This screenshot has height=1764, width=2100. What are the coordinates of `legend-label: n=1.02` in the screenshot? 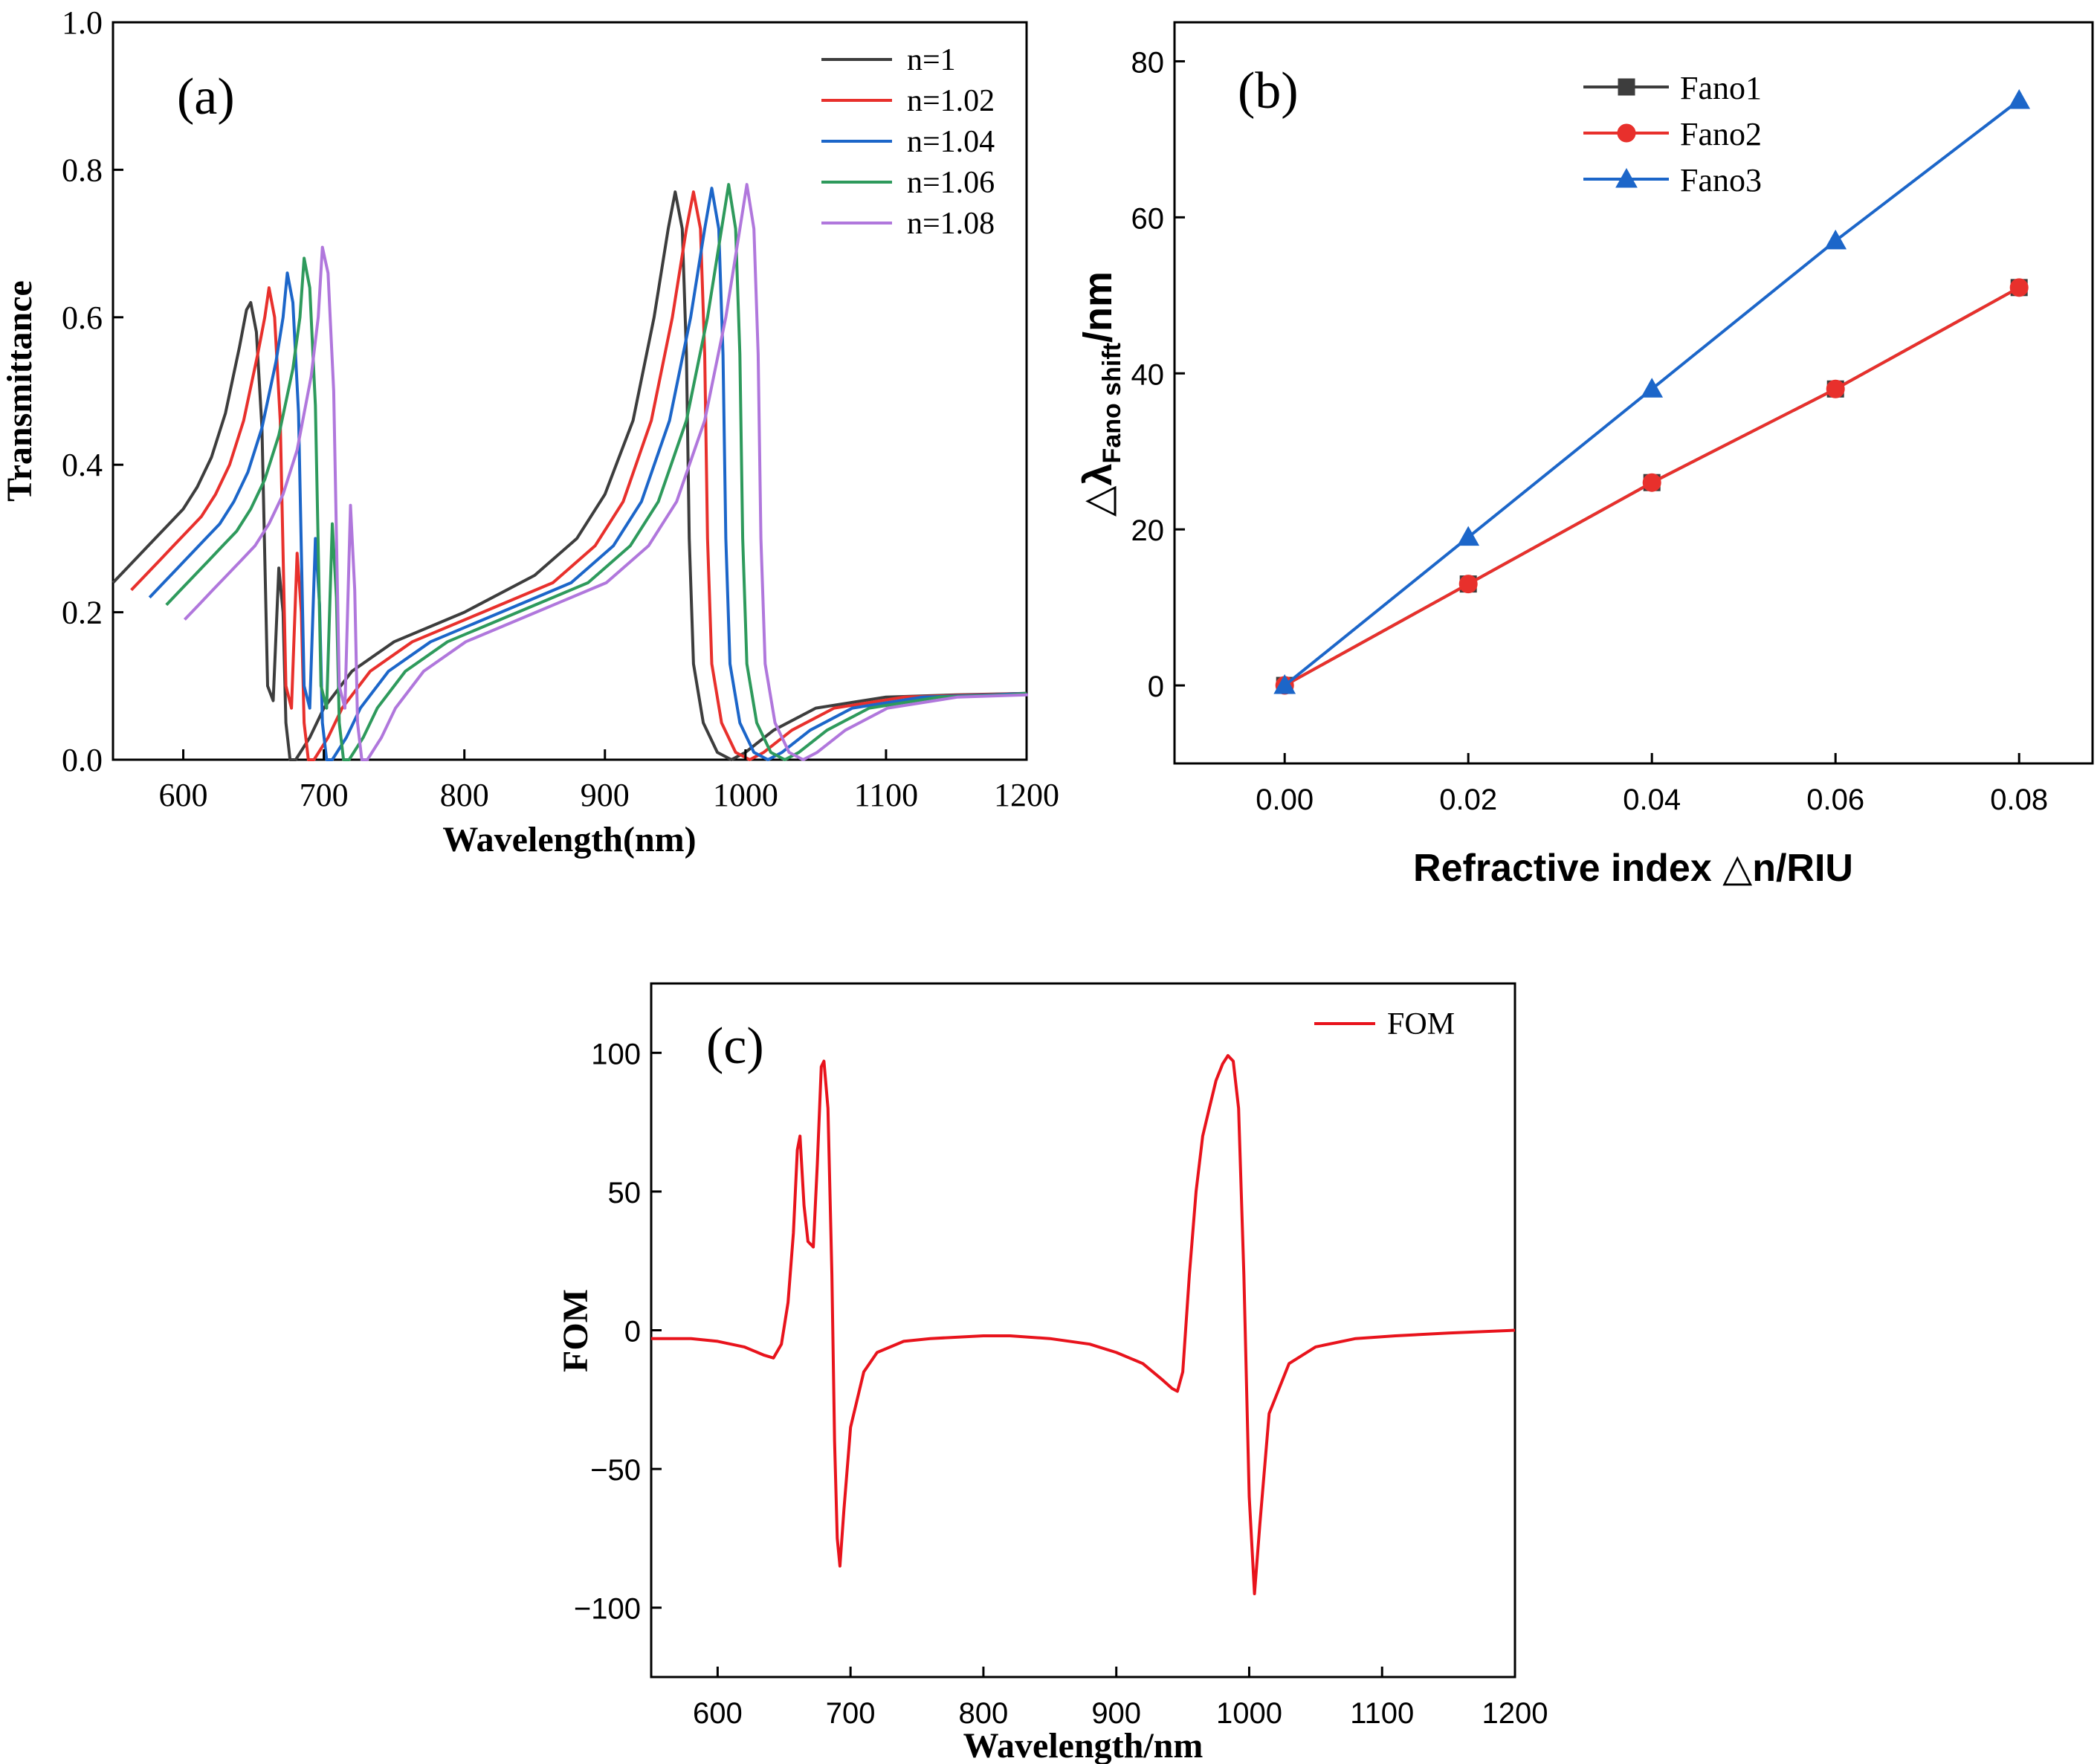 It's located at (951, 101).